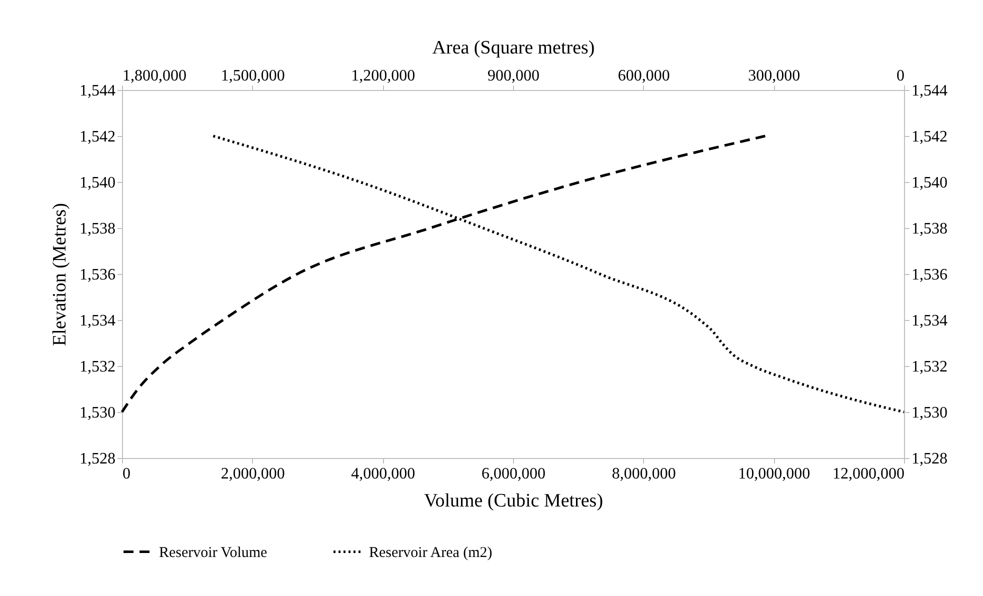 This screenshot has width=983, height=596. Describe the element at coordinates (513, 48) in the screenshot. I see `x2-axis-title: Area (Square metres)` at that location.